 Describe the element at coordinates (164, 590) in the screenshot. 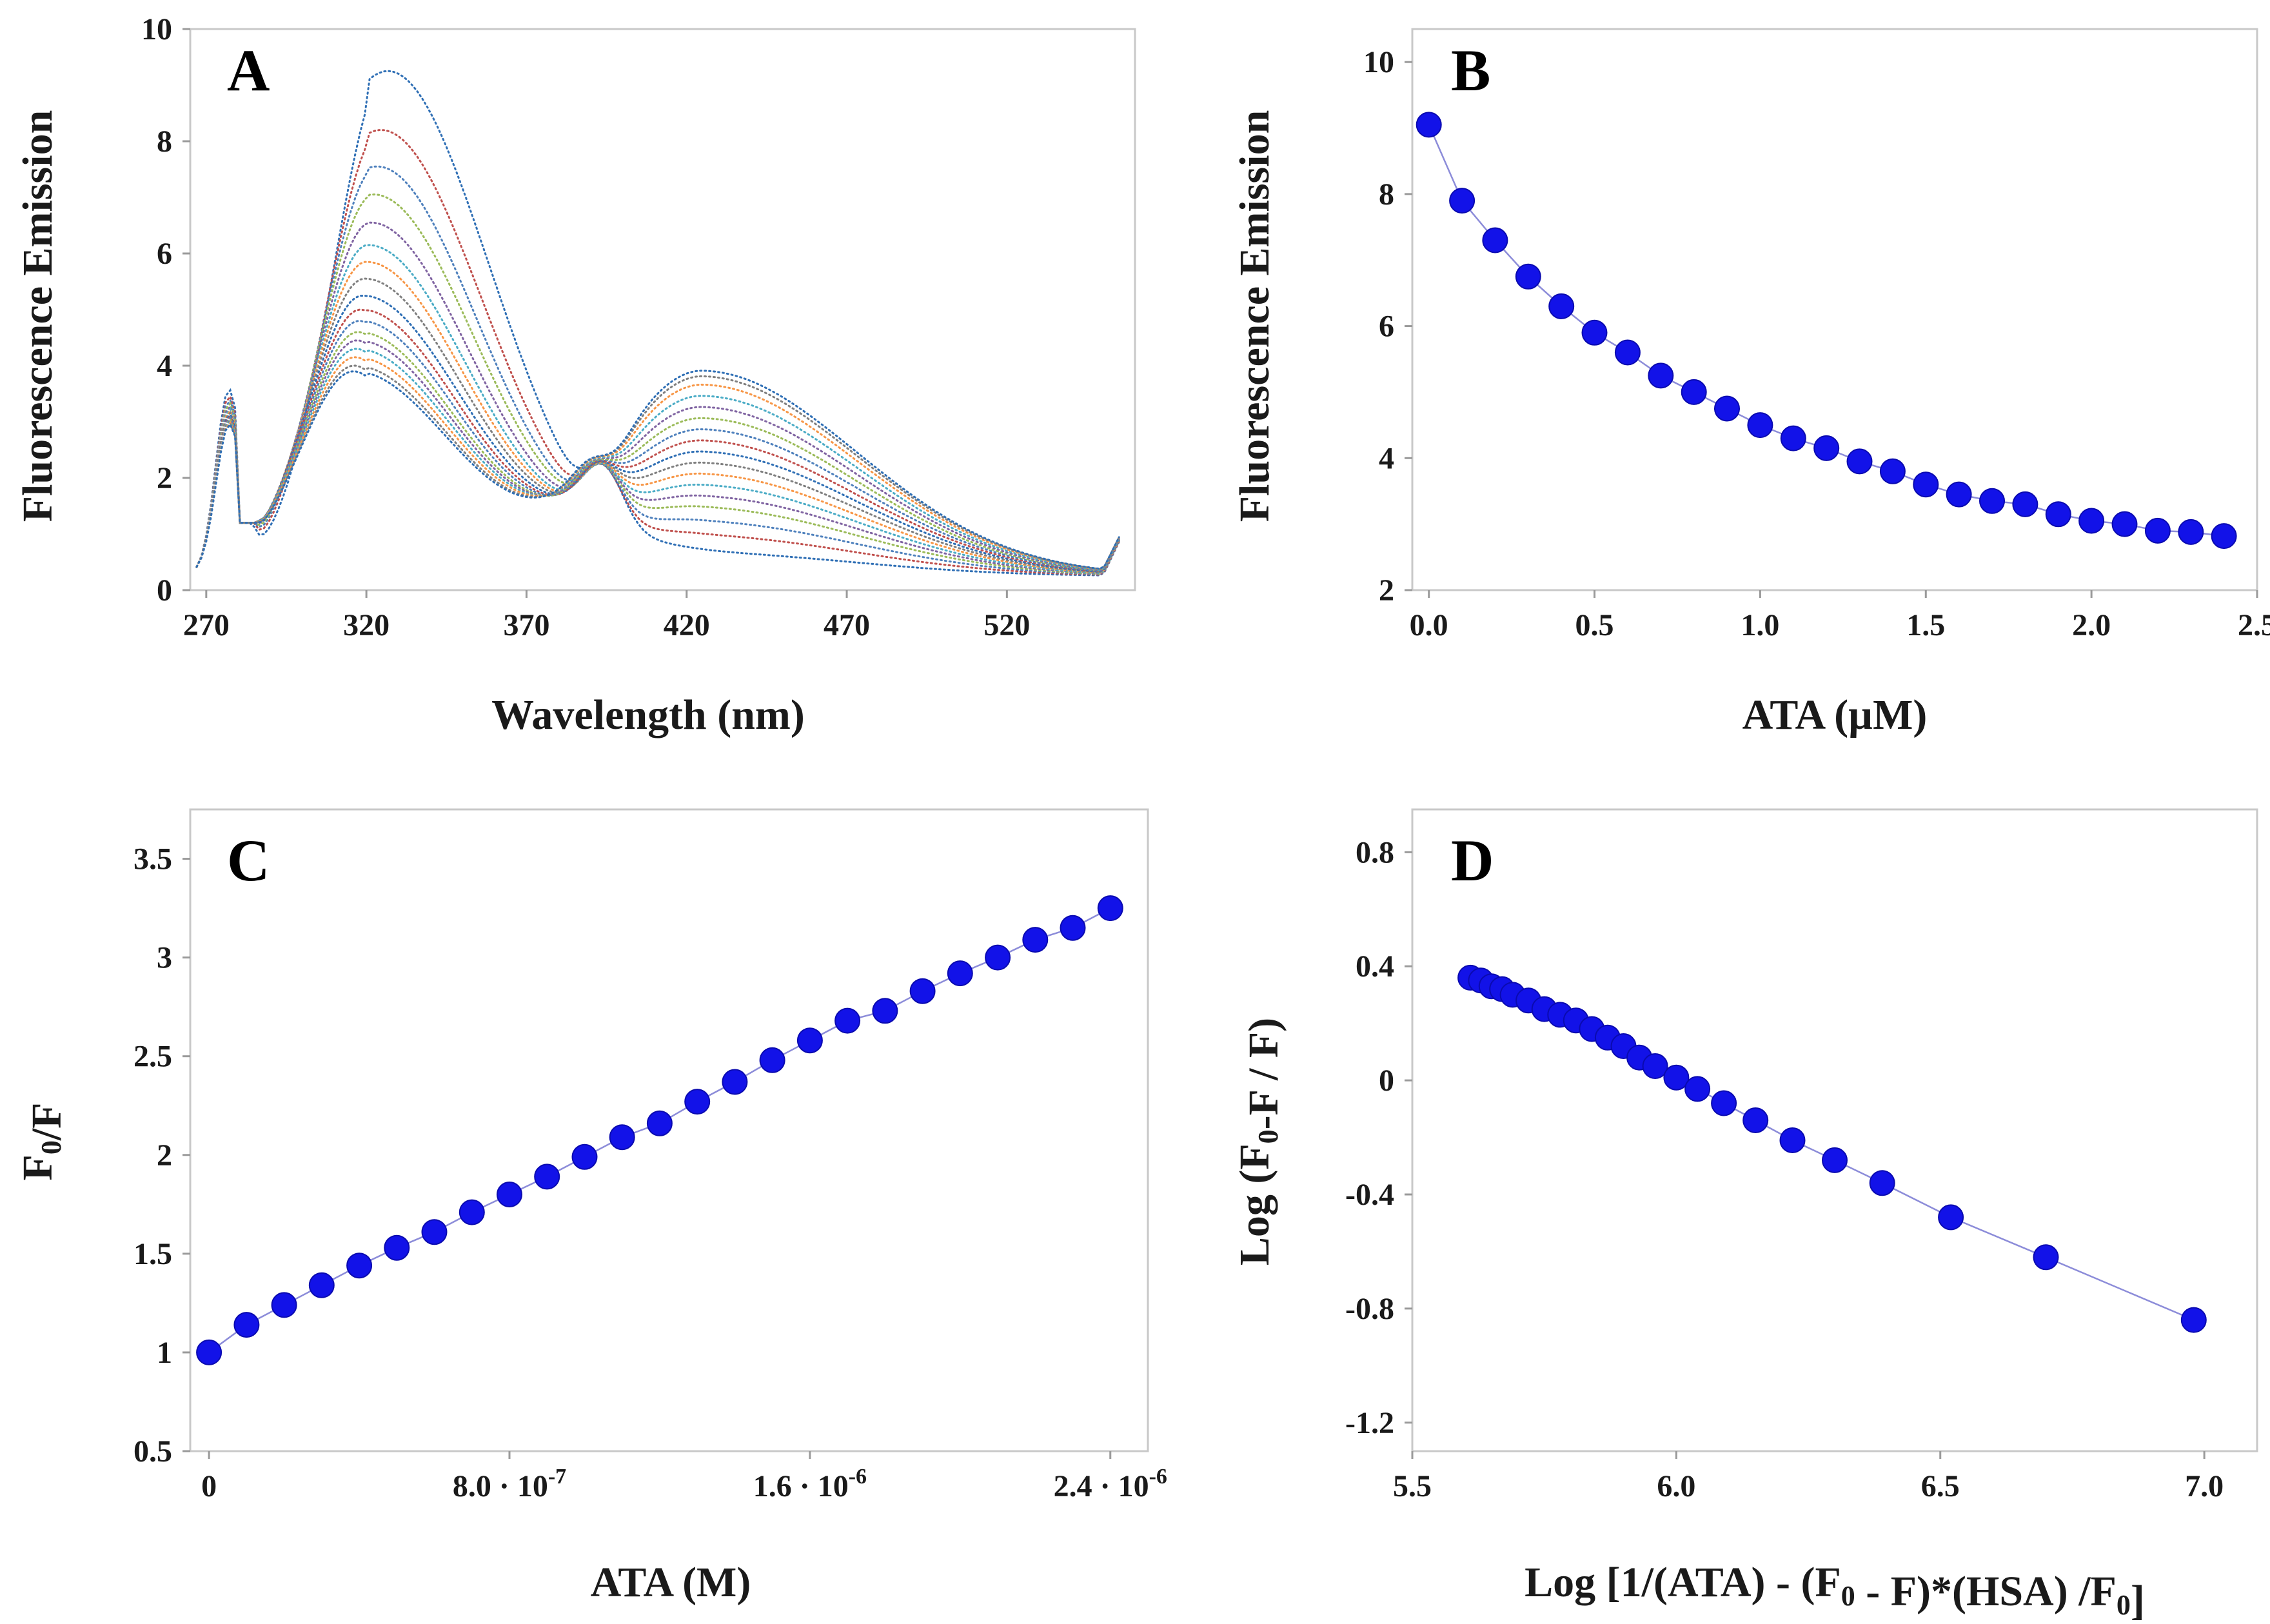

I see `panel-a-ytick-label: 0` at that location.